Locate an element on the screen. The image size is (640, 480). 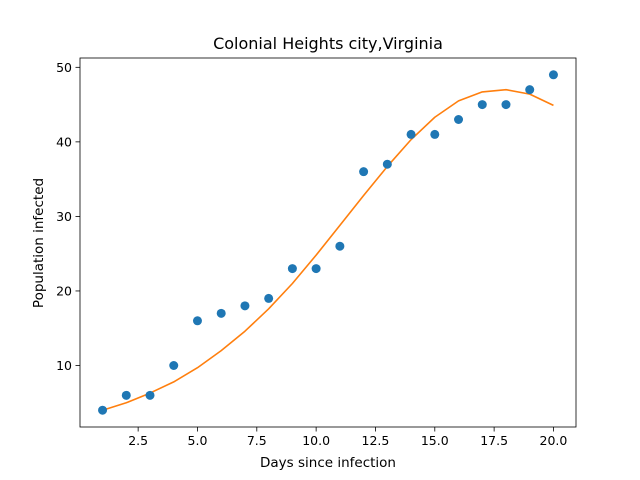
x-tick-label: 17.5 is located at coordinates (494, 440).